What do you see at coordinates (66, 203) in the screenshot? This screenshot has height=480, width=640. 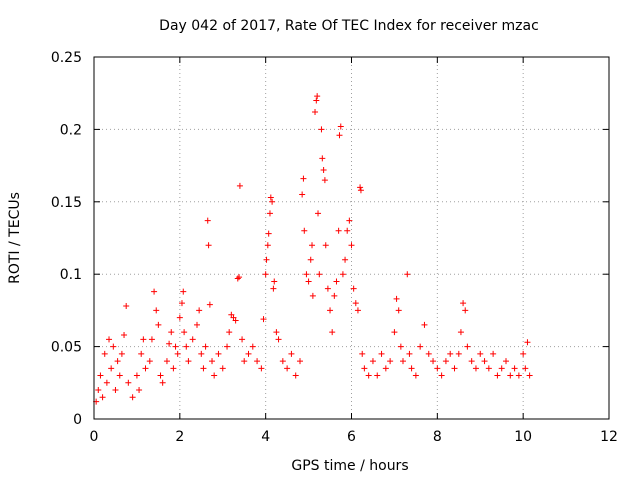 I see `y-tick-label: 0.15` at bounding box center [66, 203].